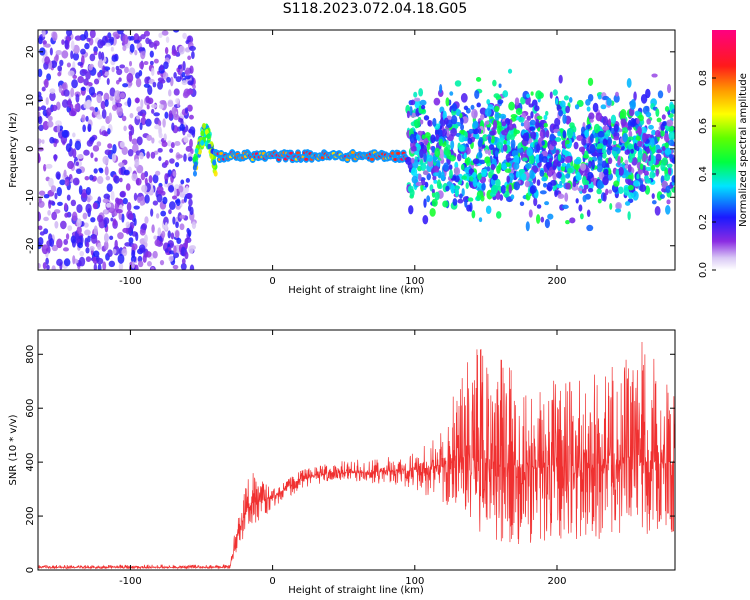 This screenshot has height=600, width=750. Describe the element at coordinates (30, 100) in the screenshot. I see `y-tick-label: 10` at that location.